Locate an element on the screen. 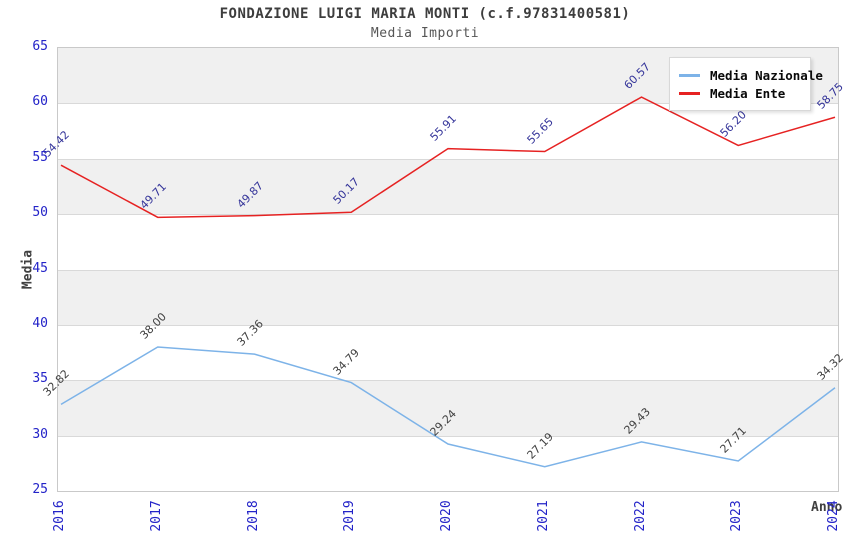  y-axis-tick-label: 30 is located at coordinates (40, 434).